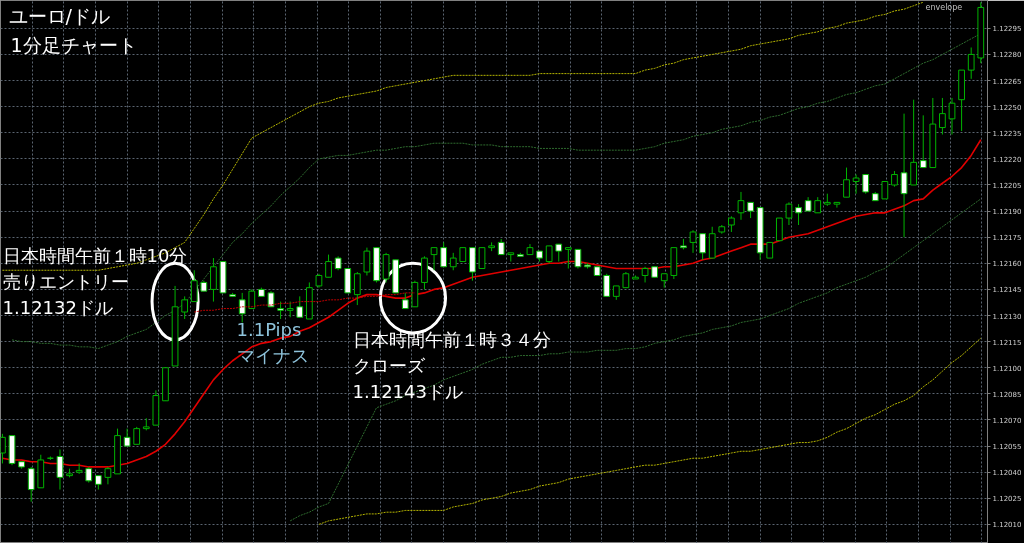 The height and width of the screenshot is (543, 1024). Describe the element at coordinates (269, 329) in the screenshot. I see `annotation: 1.1Pips` at that location.